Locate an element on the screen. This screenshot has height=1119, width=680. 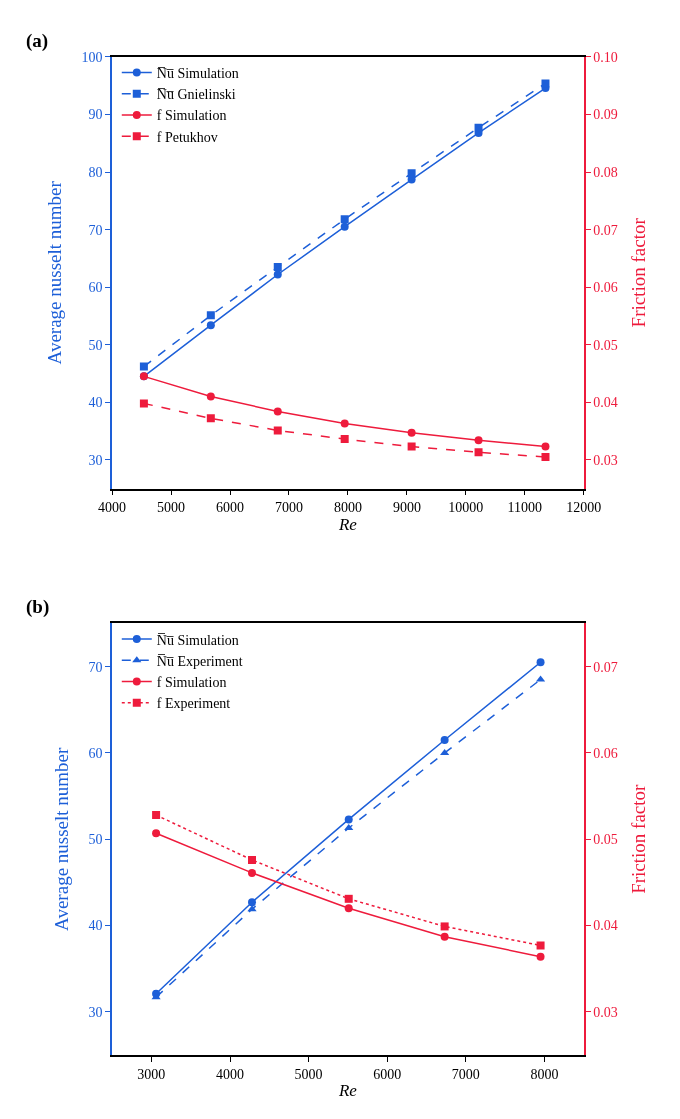
legend-label: f Petukhov is located at coordinates (187, 137).